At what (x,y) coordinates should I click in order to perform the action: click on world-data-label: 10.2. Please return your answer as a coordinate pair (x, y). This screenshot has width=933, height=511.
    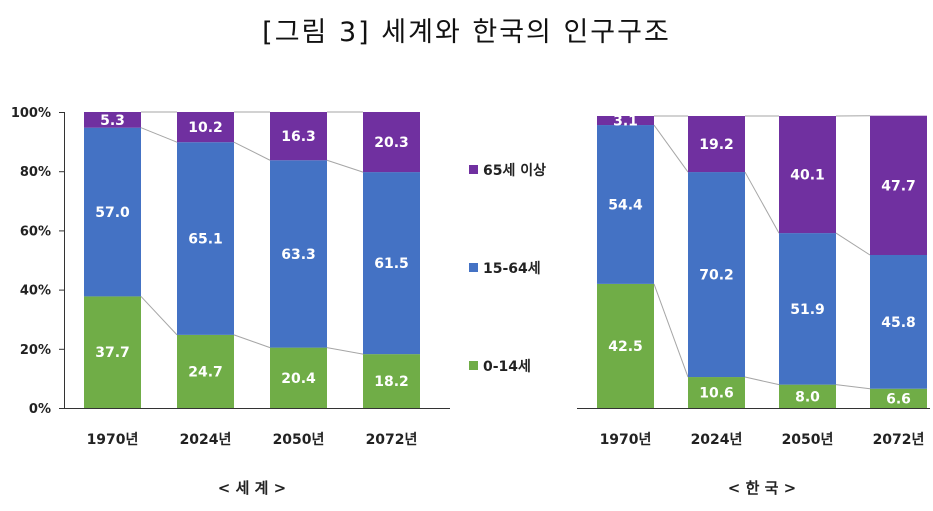
    Looking at the image, I should click on (205, 128).